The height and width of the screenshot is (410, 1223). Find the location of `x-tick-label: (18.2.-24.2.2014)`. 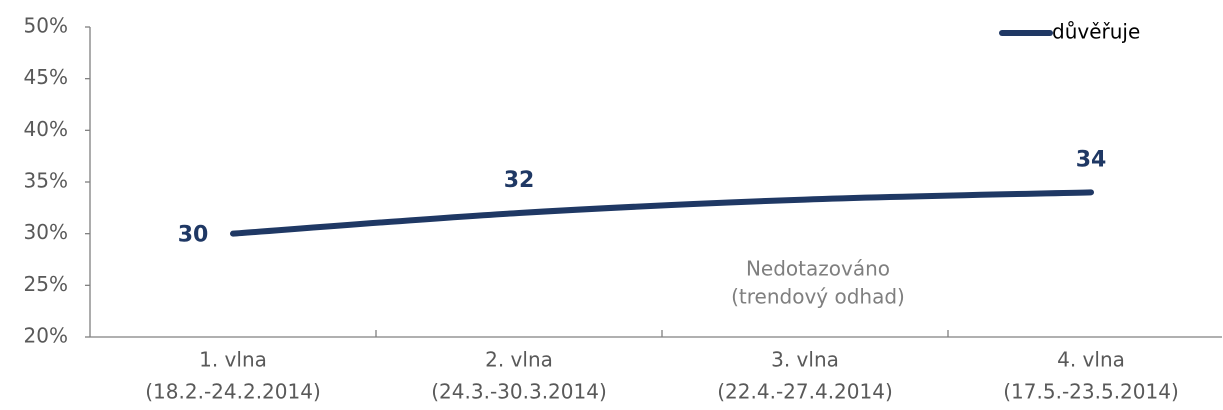

x-tick-label: (18.2.-24.2.2014) is located at coordinates (233, 392).